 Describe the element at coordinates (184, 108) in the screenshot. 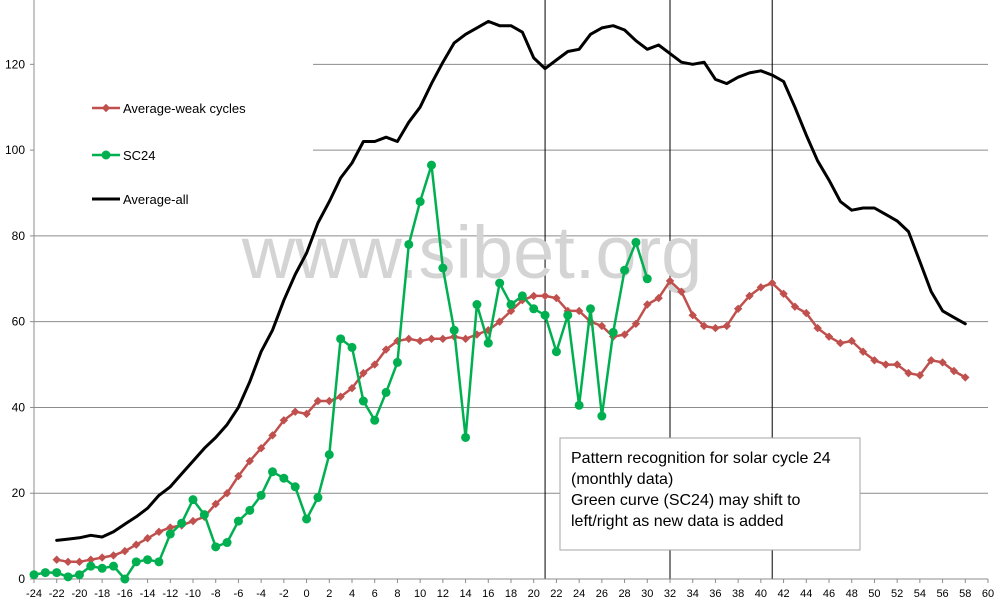

I see `legend-label: Average-weak cycles` at that location.